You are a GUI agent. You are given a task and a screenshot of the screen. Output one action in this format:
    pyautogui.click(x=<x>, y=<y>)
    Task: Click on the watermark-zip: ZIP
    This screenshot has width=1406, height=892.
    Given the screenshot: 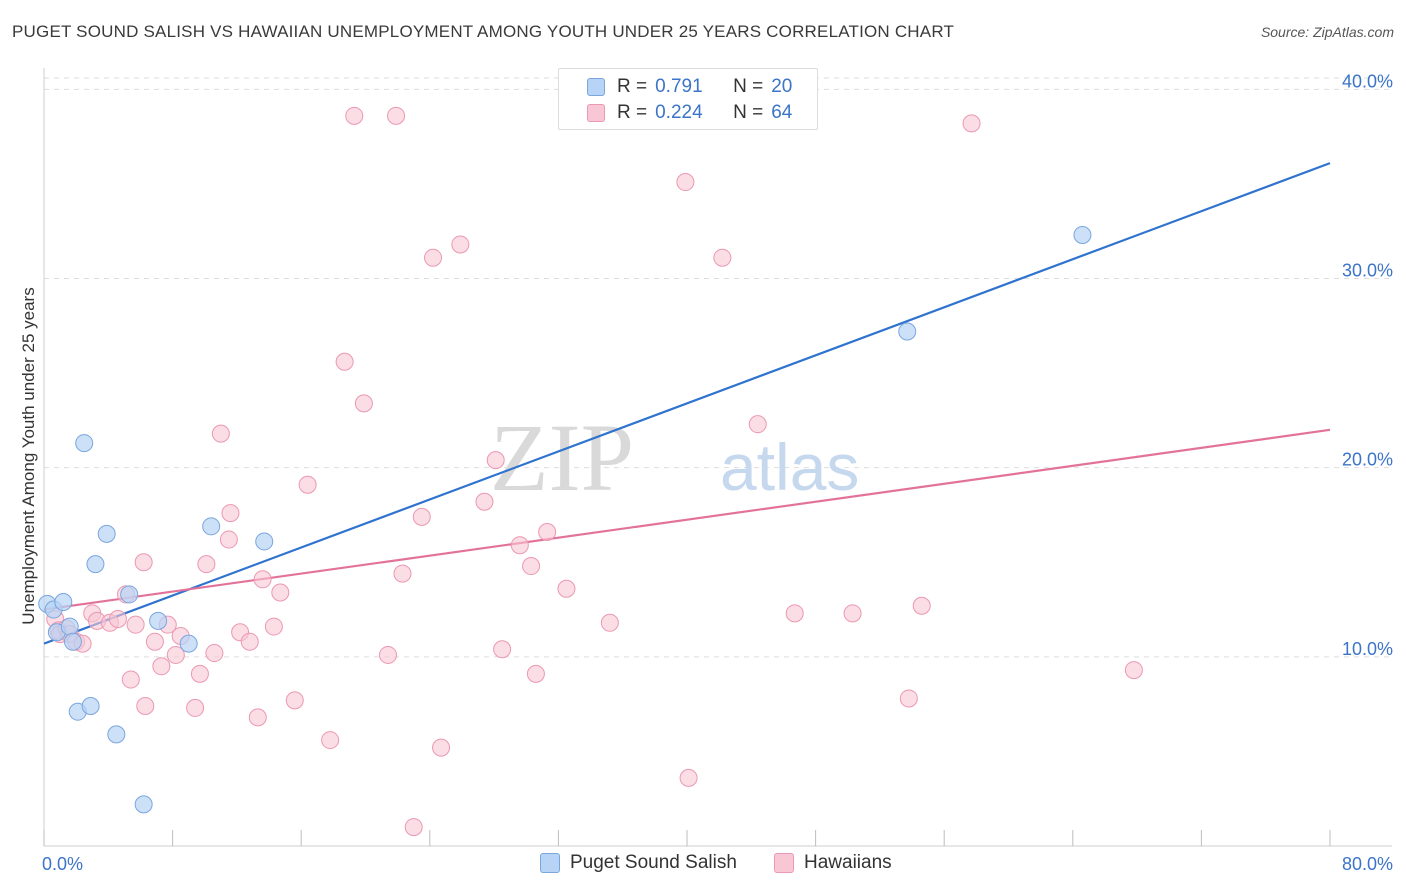 What is the action you would take?
    pyautogui.click(x=562, y=457)
    